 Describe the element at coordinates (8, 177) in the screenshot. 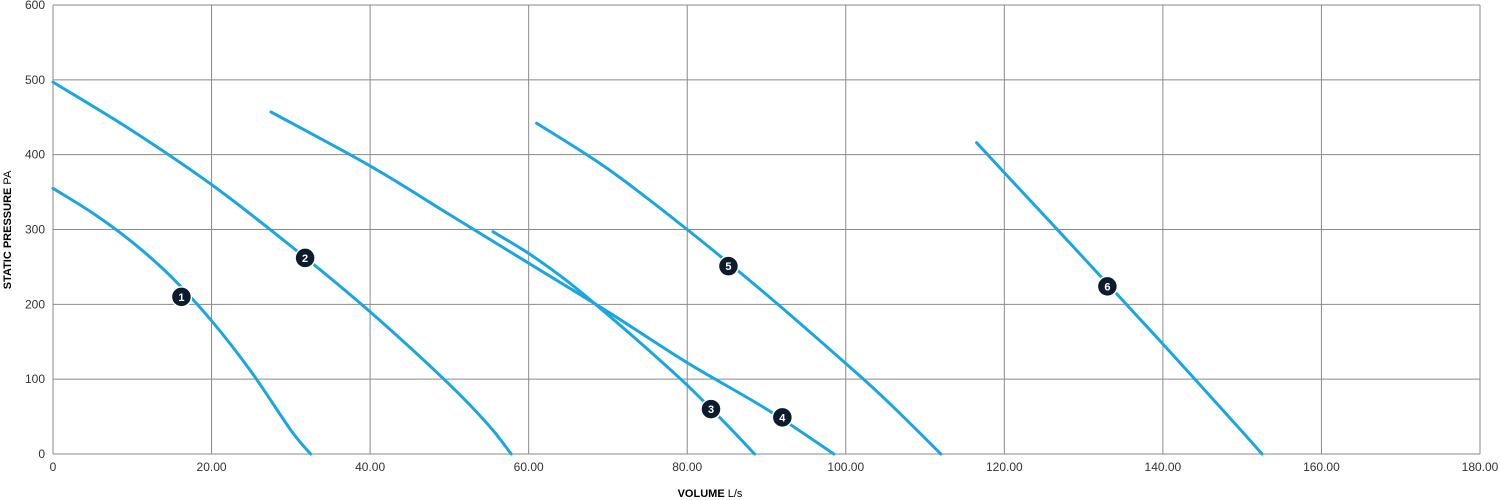

I see `y-axis-title-unit: PA` at that location.